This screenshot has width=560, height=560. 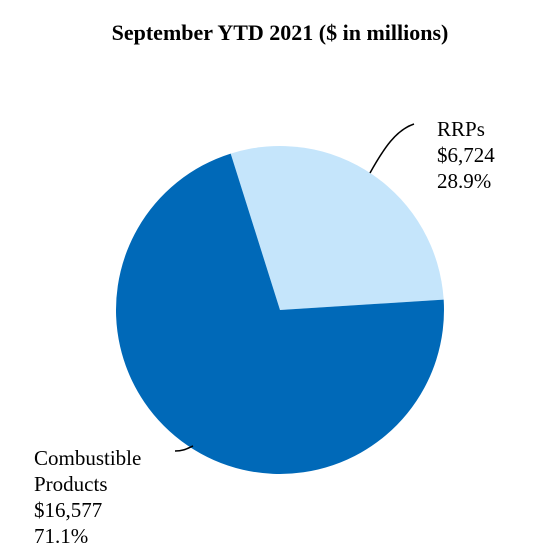 What do you see at coordinates (87, 458) in the screenshot?
I see `slice-label: Combustible` at bounding box center [87, 458].